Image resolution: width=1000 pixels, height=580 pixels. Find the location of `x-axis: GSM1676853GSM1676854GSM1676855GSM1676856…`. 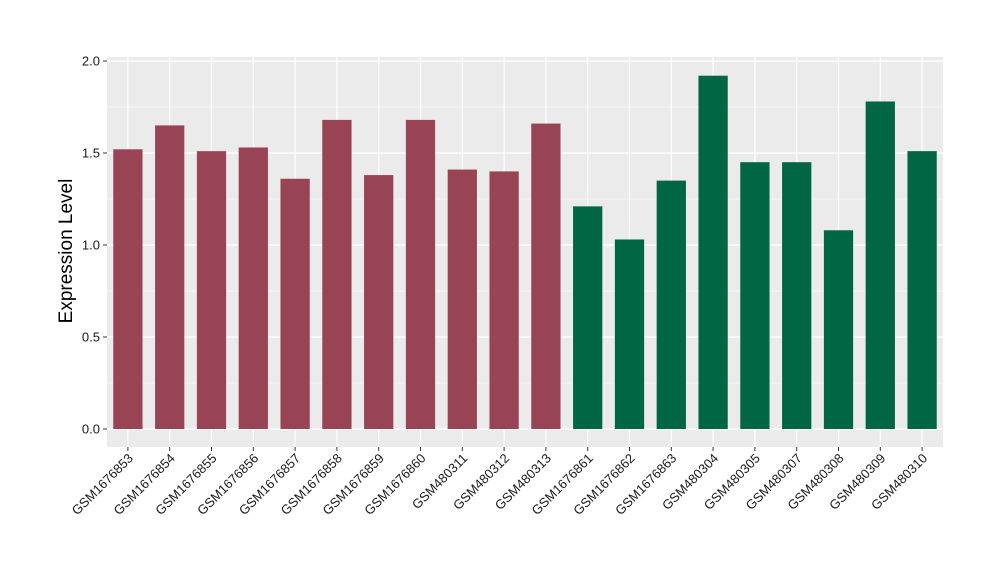

x-axis: GSM1676853GSM1676854GSM1676855GSM1676856… is located at coordinates (499, 482).